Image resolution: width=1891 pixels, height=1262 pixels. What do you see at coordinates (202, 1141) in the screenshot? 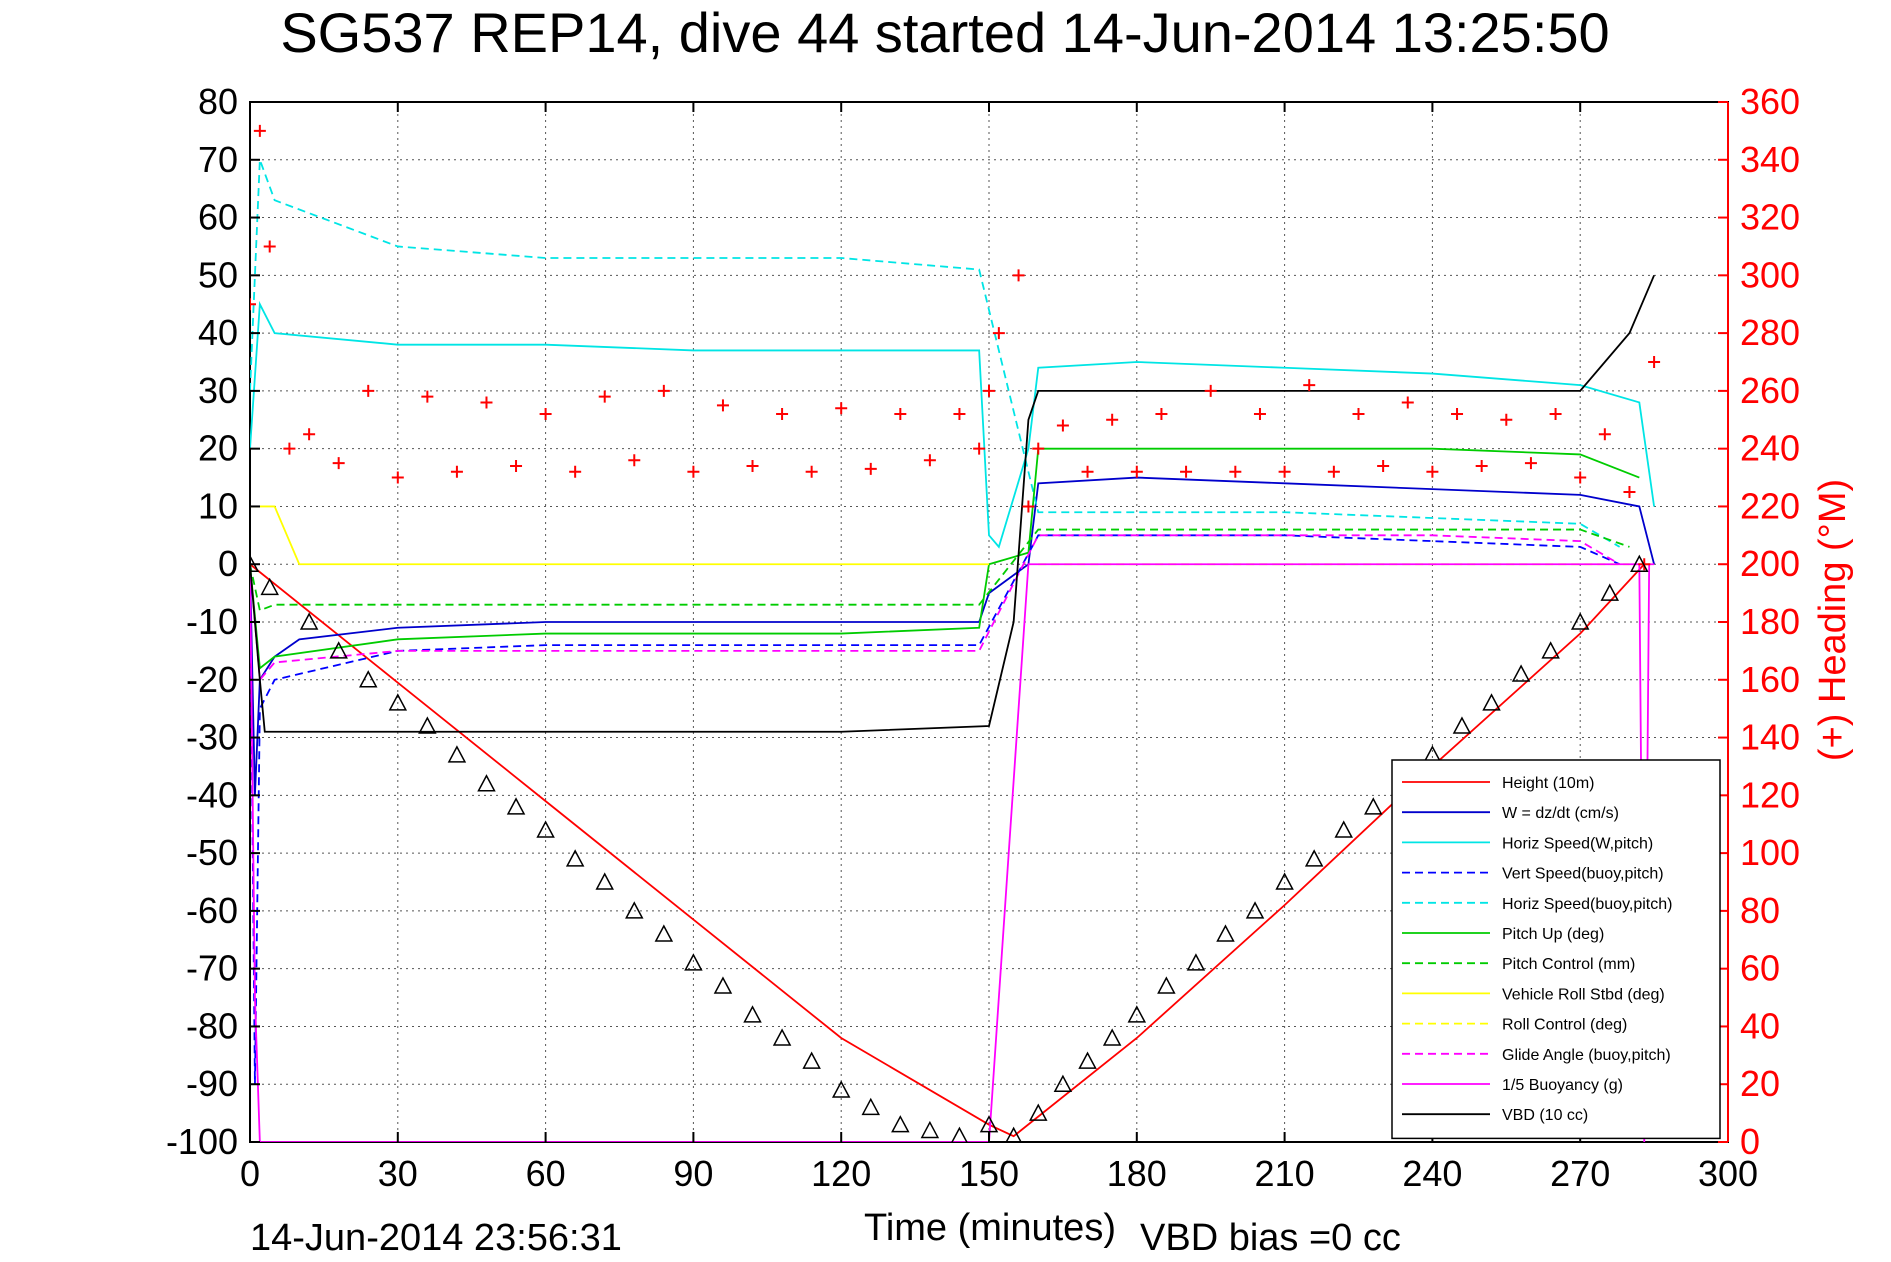
I see `y-tick-label: -100` at bounding box center [202, 1141].